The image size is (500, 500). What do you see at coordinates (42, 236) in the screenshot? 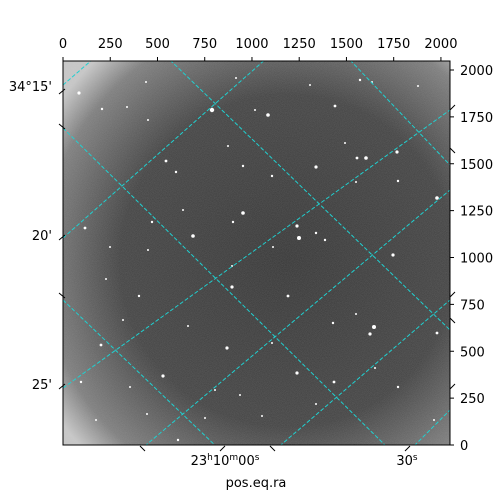
I see `dec-tick-label: 20'` at bounding box center [42, 236].